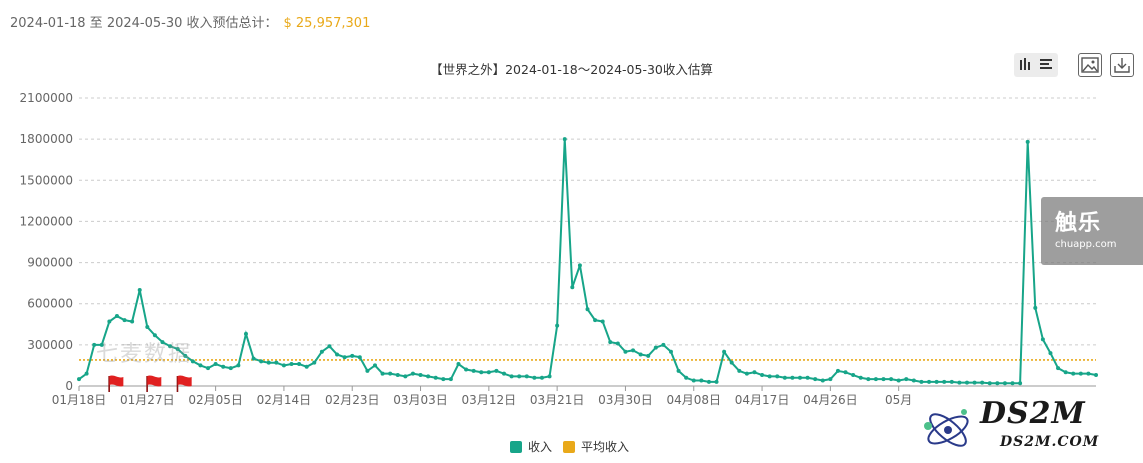 This screenshot has width=1143, height=463. I want to click on legend-item-revenue: 收入, so click(531, 446).